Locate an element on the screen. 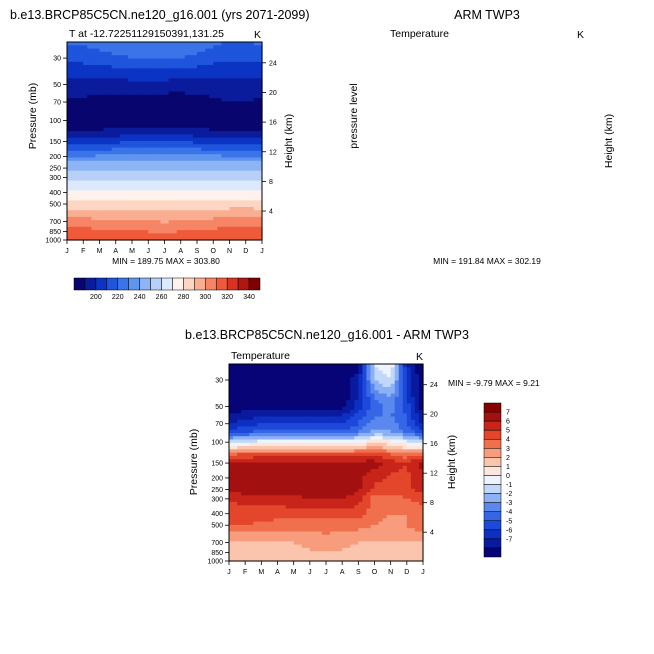 The image size is (654, 654). colorbar-swatch is located at coordinates (123, 284).